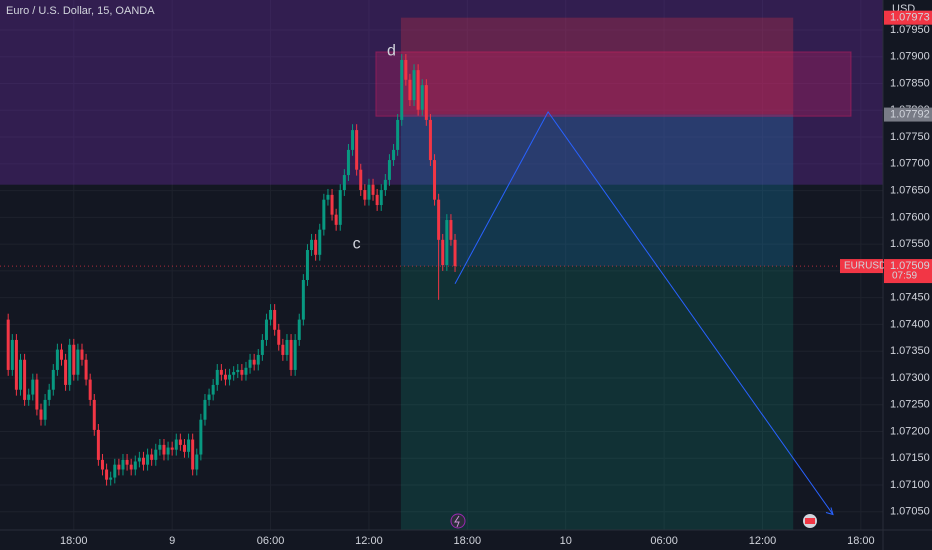 Image resolution: width=932 pixels, height=550 pixels. What do you see at coordinates (172, 541) in the screenshot?
I see `x-tick-label: 9` at bounding box center [172, 541].